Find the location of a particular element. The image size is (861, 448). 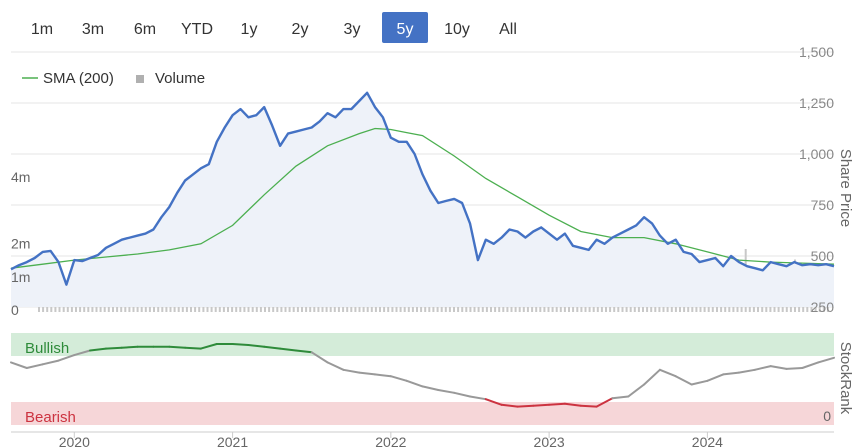

range-label-3m: 3m is located at coordinates (93, 29).